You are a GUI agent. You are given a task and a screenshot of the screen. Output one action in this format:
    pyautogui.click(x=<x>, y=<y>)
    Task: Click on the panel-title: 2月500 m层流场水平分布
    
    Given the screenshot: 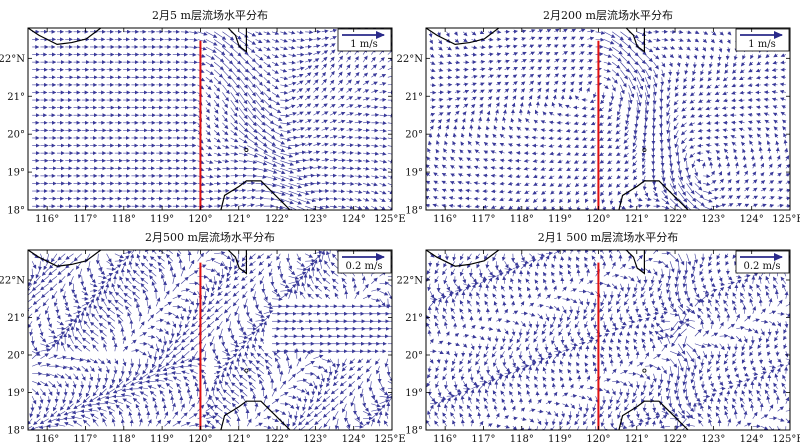 What is the action you would take?
    pyautogui.click(x=210, y=237)
    